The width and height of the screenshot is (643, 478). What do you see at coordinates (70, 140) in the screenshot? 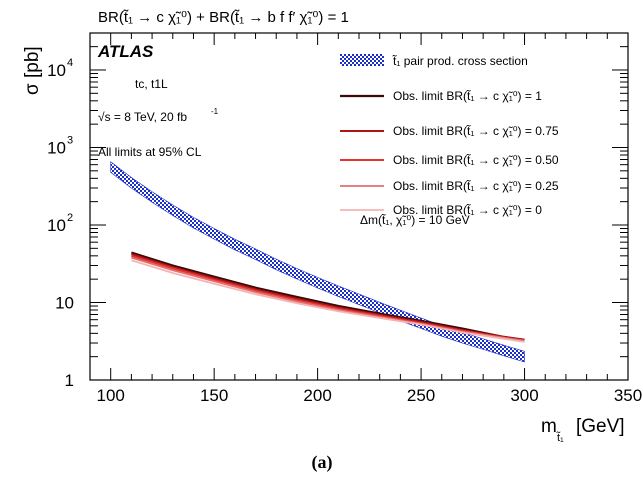
I see `y-tick-exp-1000: 3` at bounding box center [70, 140].